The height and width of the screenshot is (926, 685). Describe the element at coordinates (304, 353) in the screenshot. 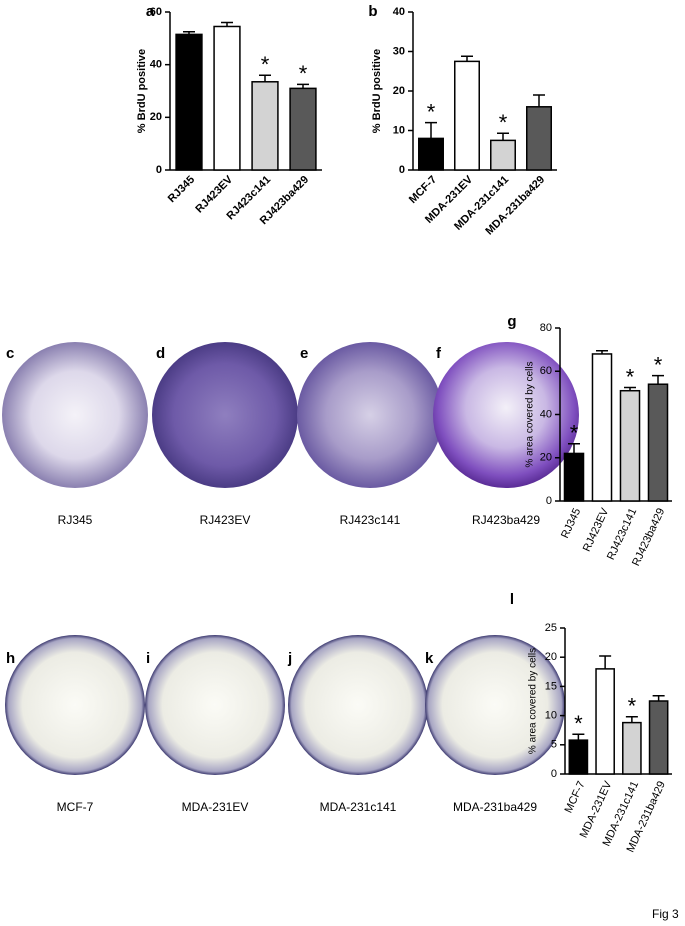

I see `panel-letter: e` at that location.